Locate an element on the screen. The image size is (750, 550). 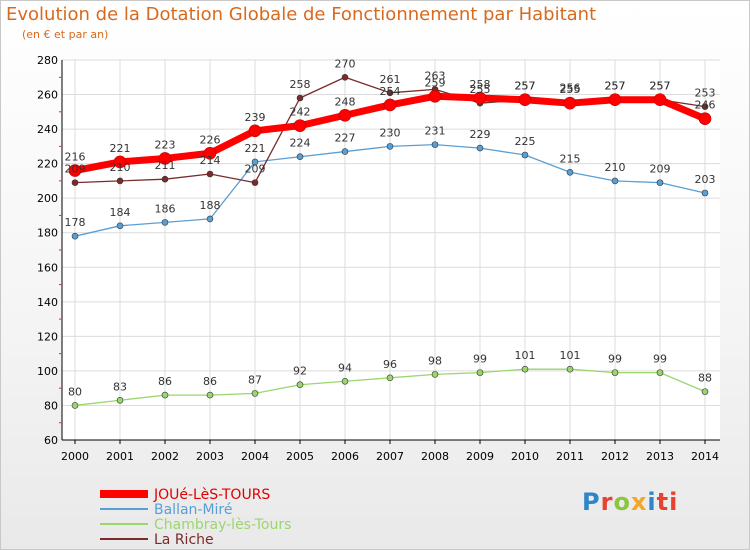
data-label: 231 is located at coordinates (435, 131).